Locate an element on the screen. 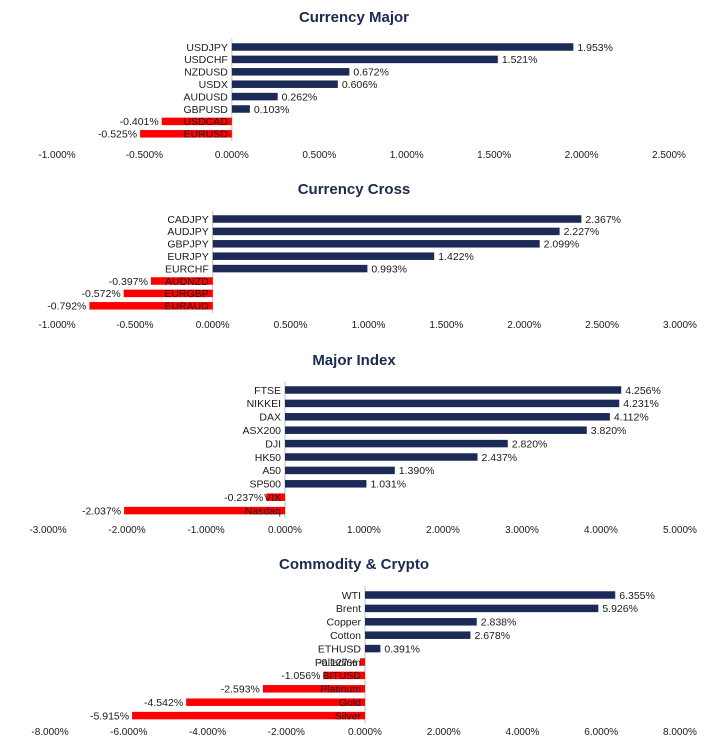 The image size is (708, 750). tick-label: 6.000% is located at coordinates (601, 732).